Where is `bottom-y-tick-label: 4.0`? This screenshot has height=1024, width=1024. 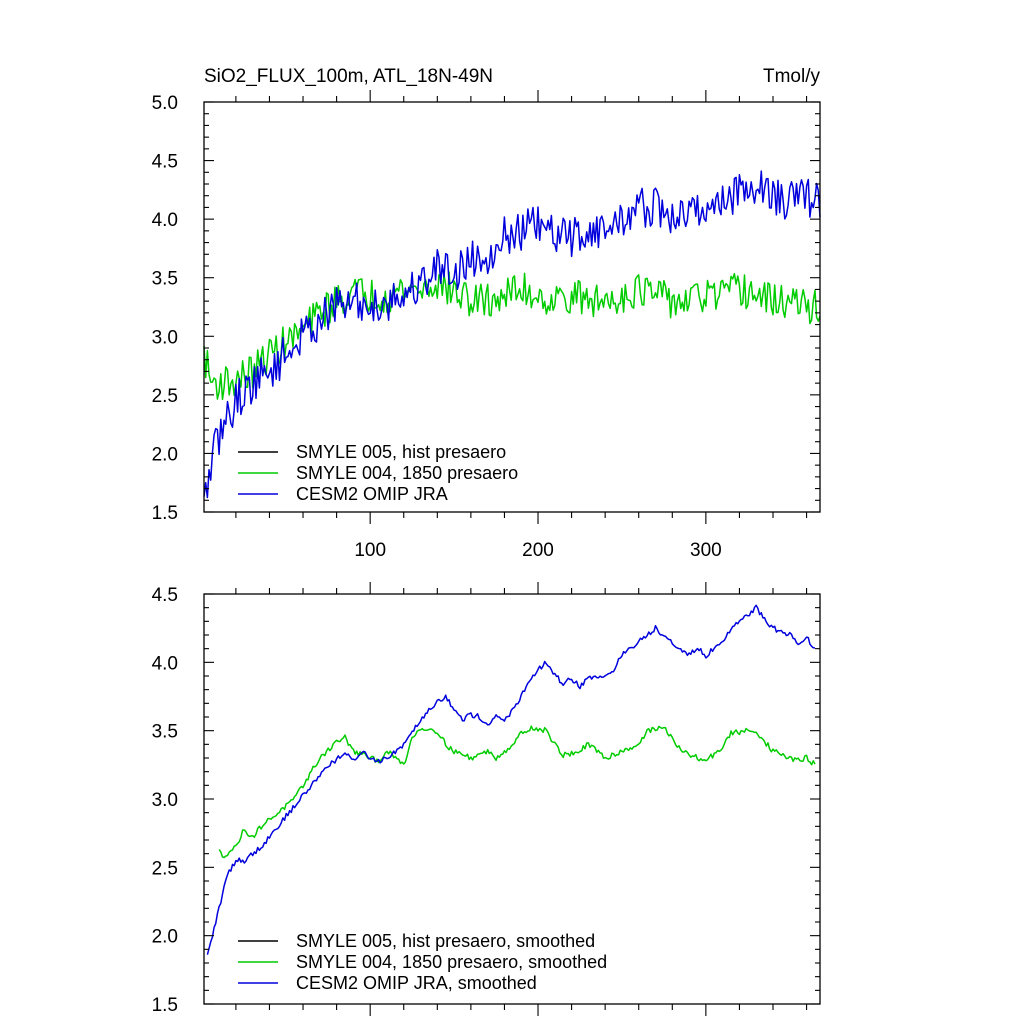
bottom-y-tick-label: 4.0 is located at coordinates (165, 663).